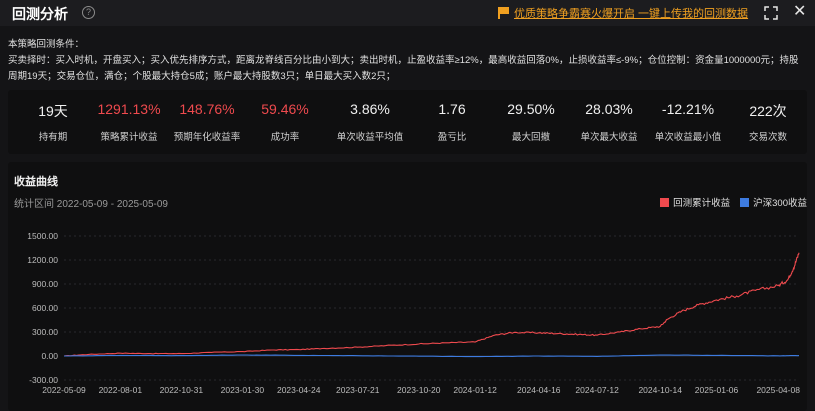 The height and width of the screenshot is (411, 815). Describe the element at coordinates (609, 109) in the screenshot. I see `stat-value: 28.03%` at that location.